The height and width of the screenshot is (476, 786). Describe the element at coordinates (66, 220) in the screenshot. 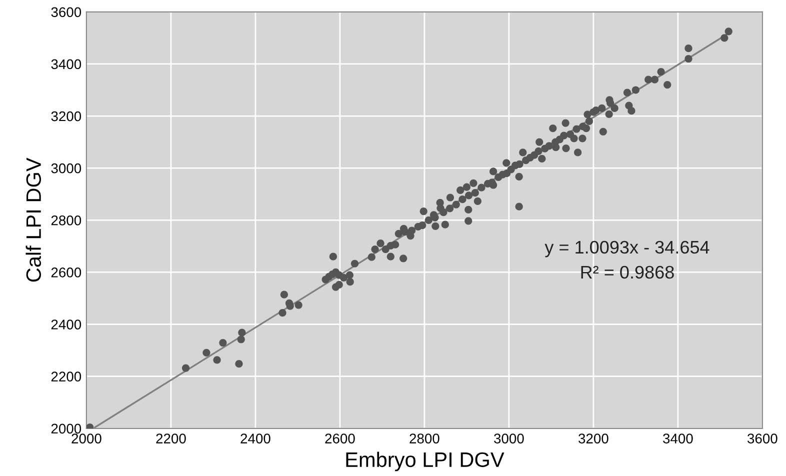

I see `y-tick-label: 2800` at that location.